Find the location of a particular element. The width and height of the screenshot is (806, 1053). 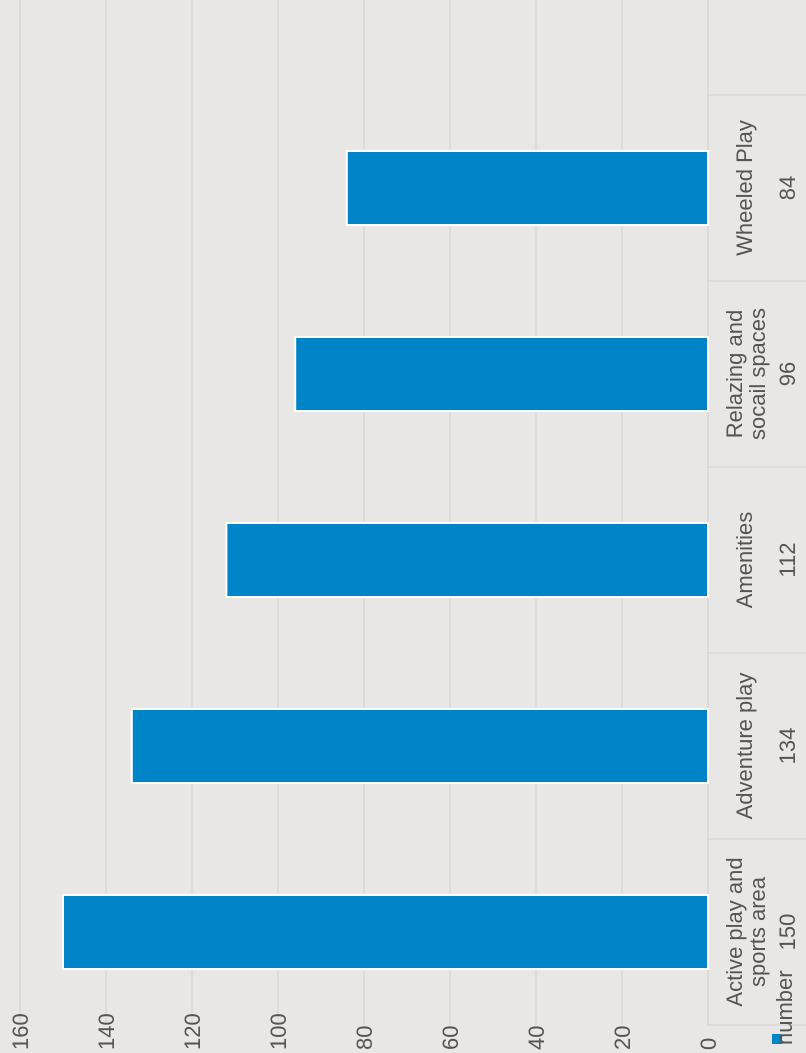

value-tick-label: 140 is located at coordinates (106, 1031).